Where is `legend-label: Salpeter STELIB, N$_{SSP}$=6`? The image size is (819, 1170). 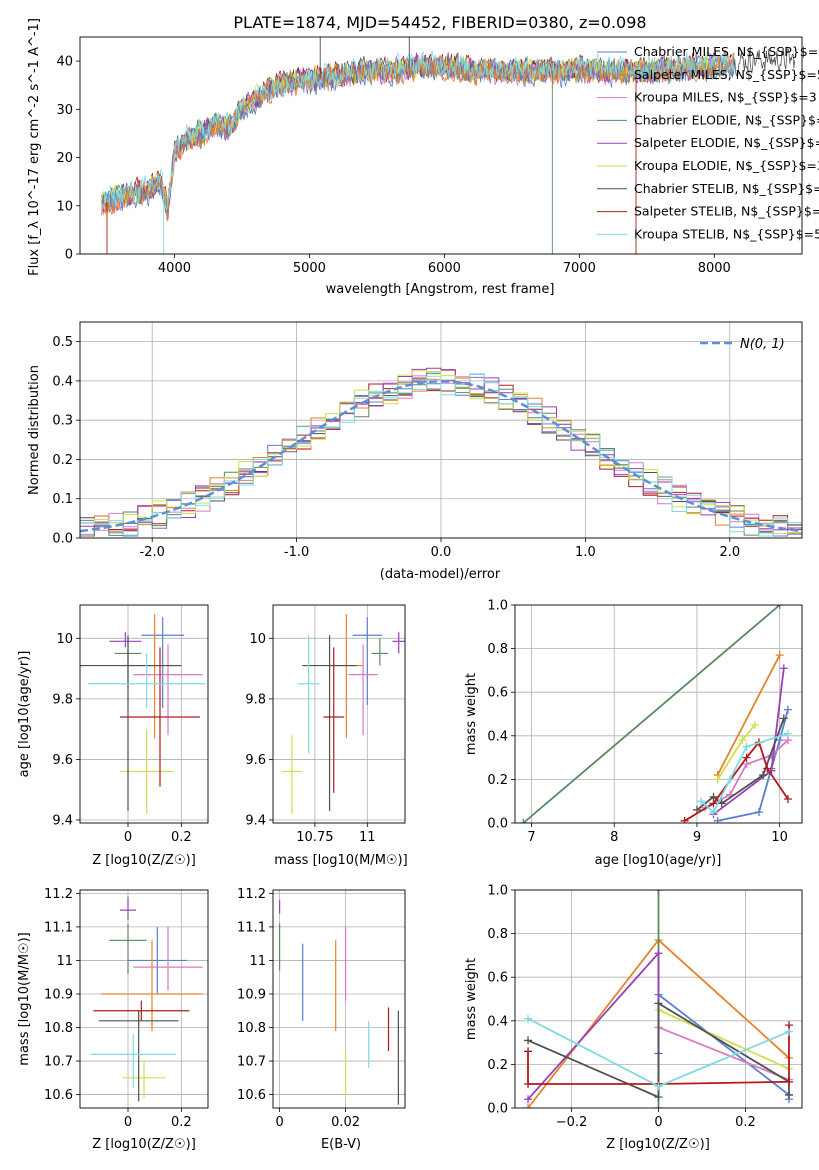 legend-label: Salpeter STELIB, N$_{SSP}$=6 is located at coordinates (726, 211).